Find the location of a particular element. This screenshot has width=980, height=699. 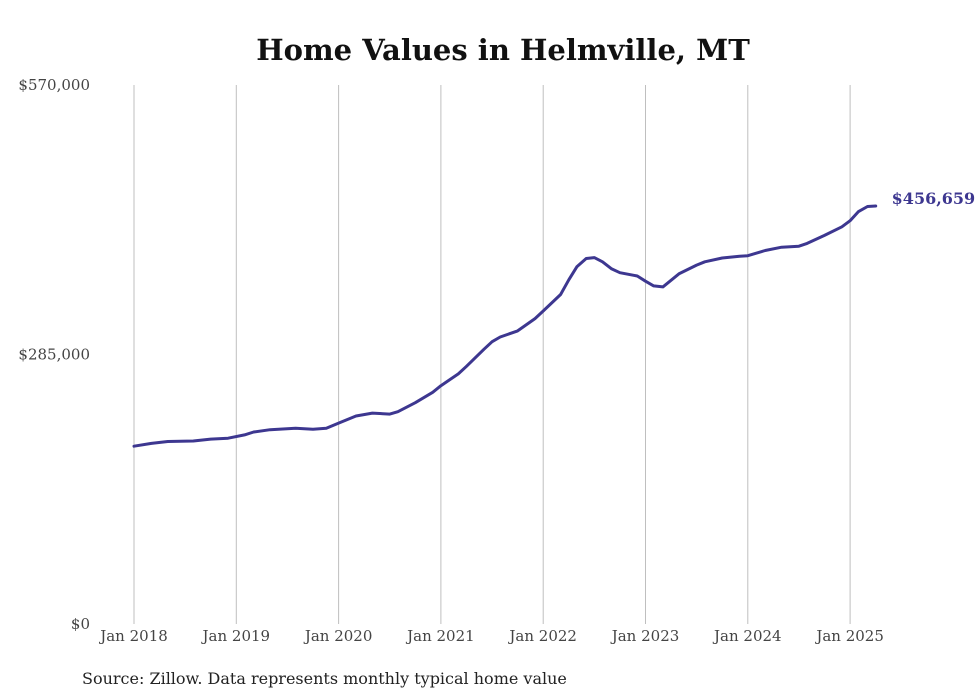

x-tick-label: Jan 2018 is located at coordinates (133, 636).